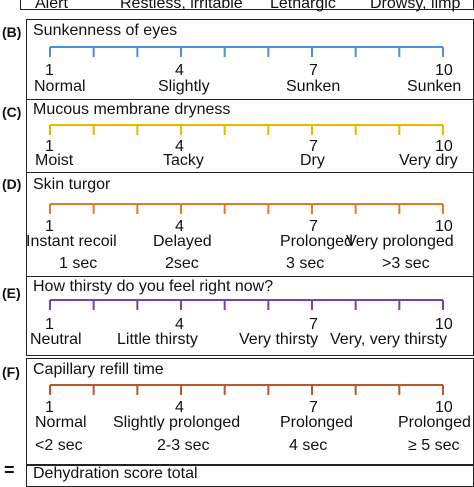  What do you see at coordinates (312, 160) in the screenshot?
I see `section-c-label-7: Dry` at bounding box center [312, 160].